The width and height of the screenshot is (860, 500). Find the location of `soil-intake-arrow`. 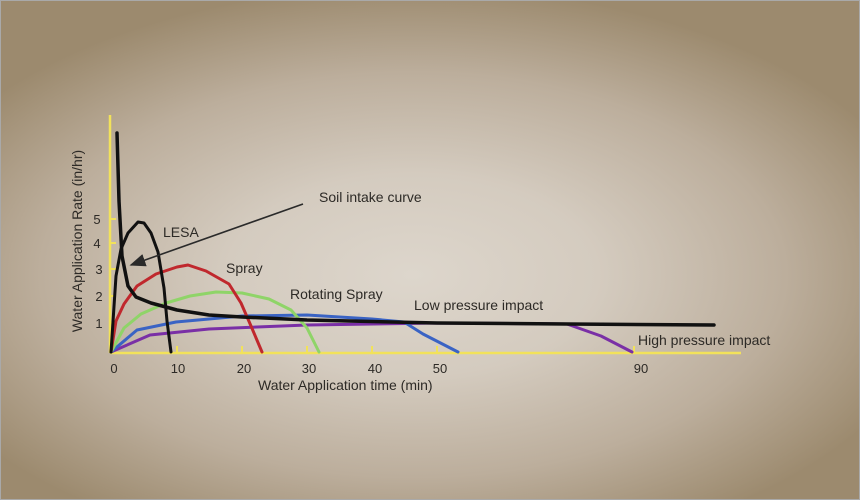

soil-intake-arrow is located at coordinates (216, 235).